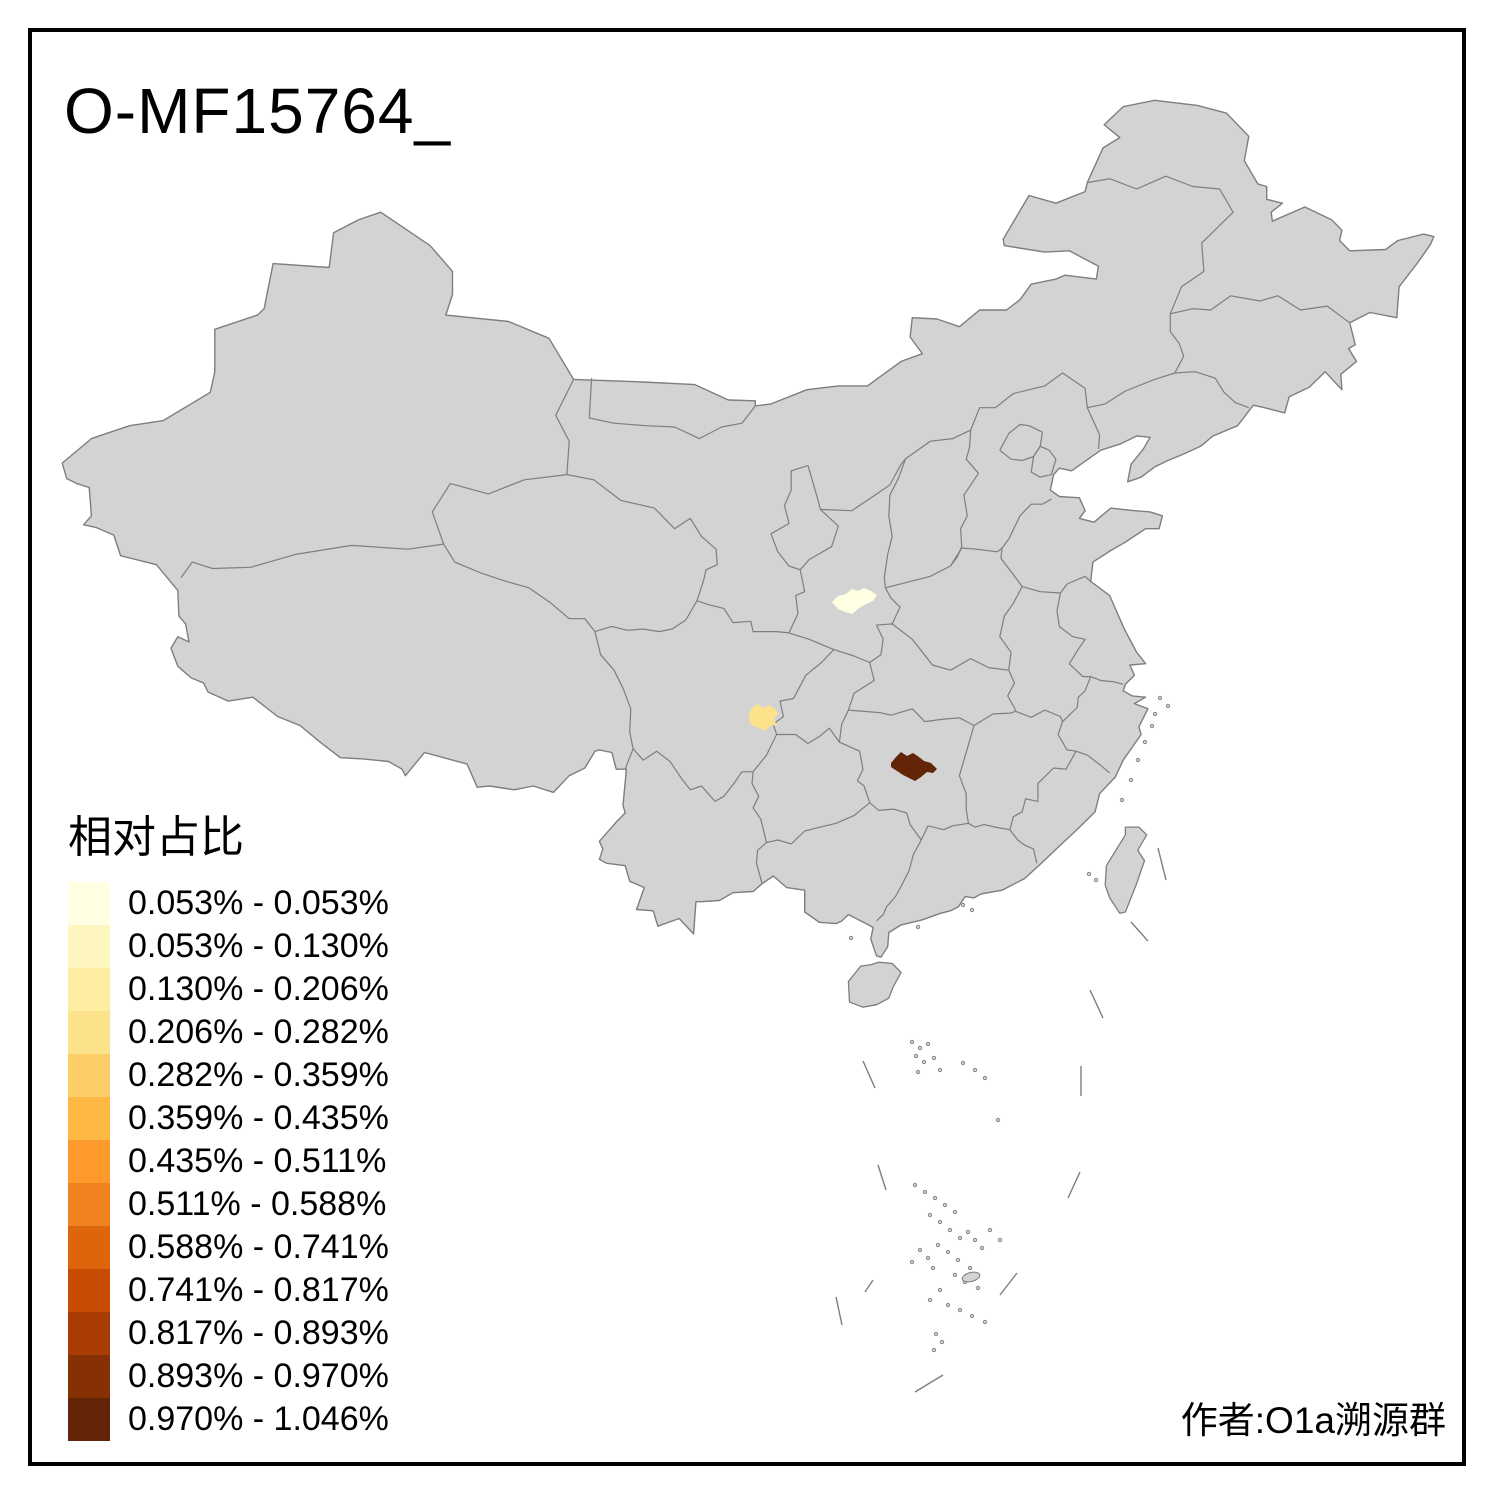 The width and height of the screenshot is (1500, 1500). I want to click on legend-row: 0.206% - 0.282%, so click(228, 1032).